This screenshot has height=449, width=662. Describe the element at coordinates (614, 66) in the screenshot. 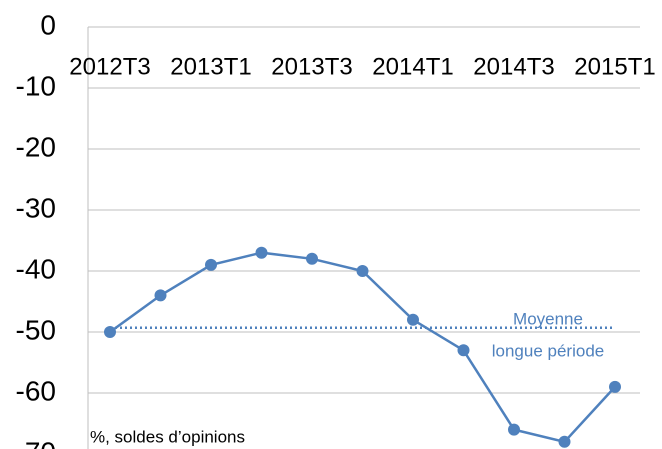

I see `x-tick-label: 2015T1` at that location.